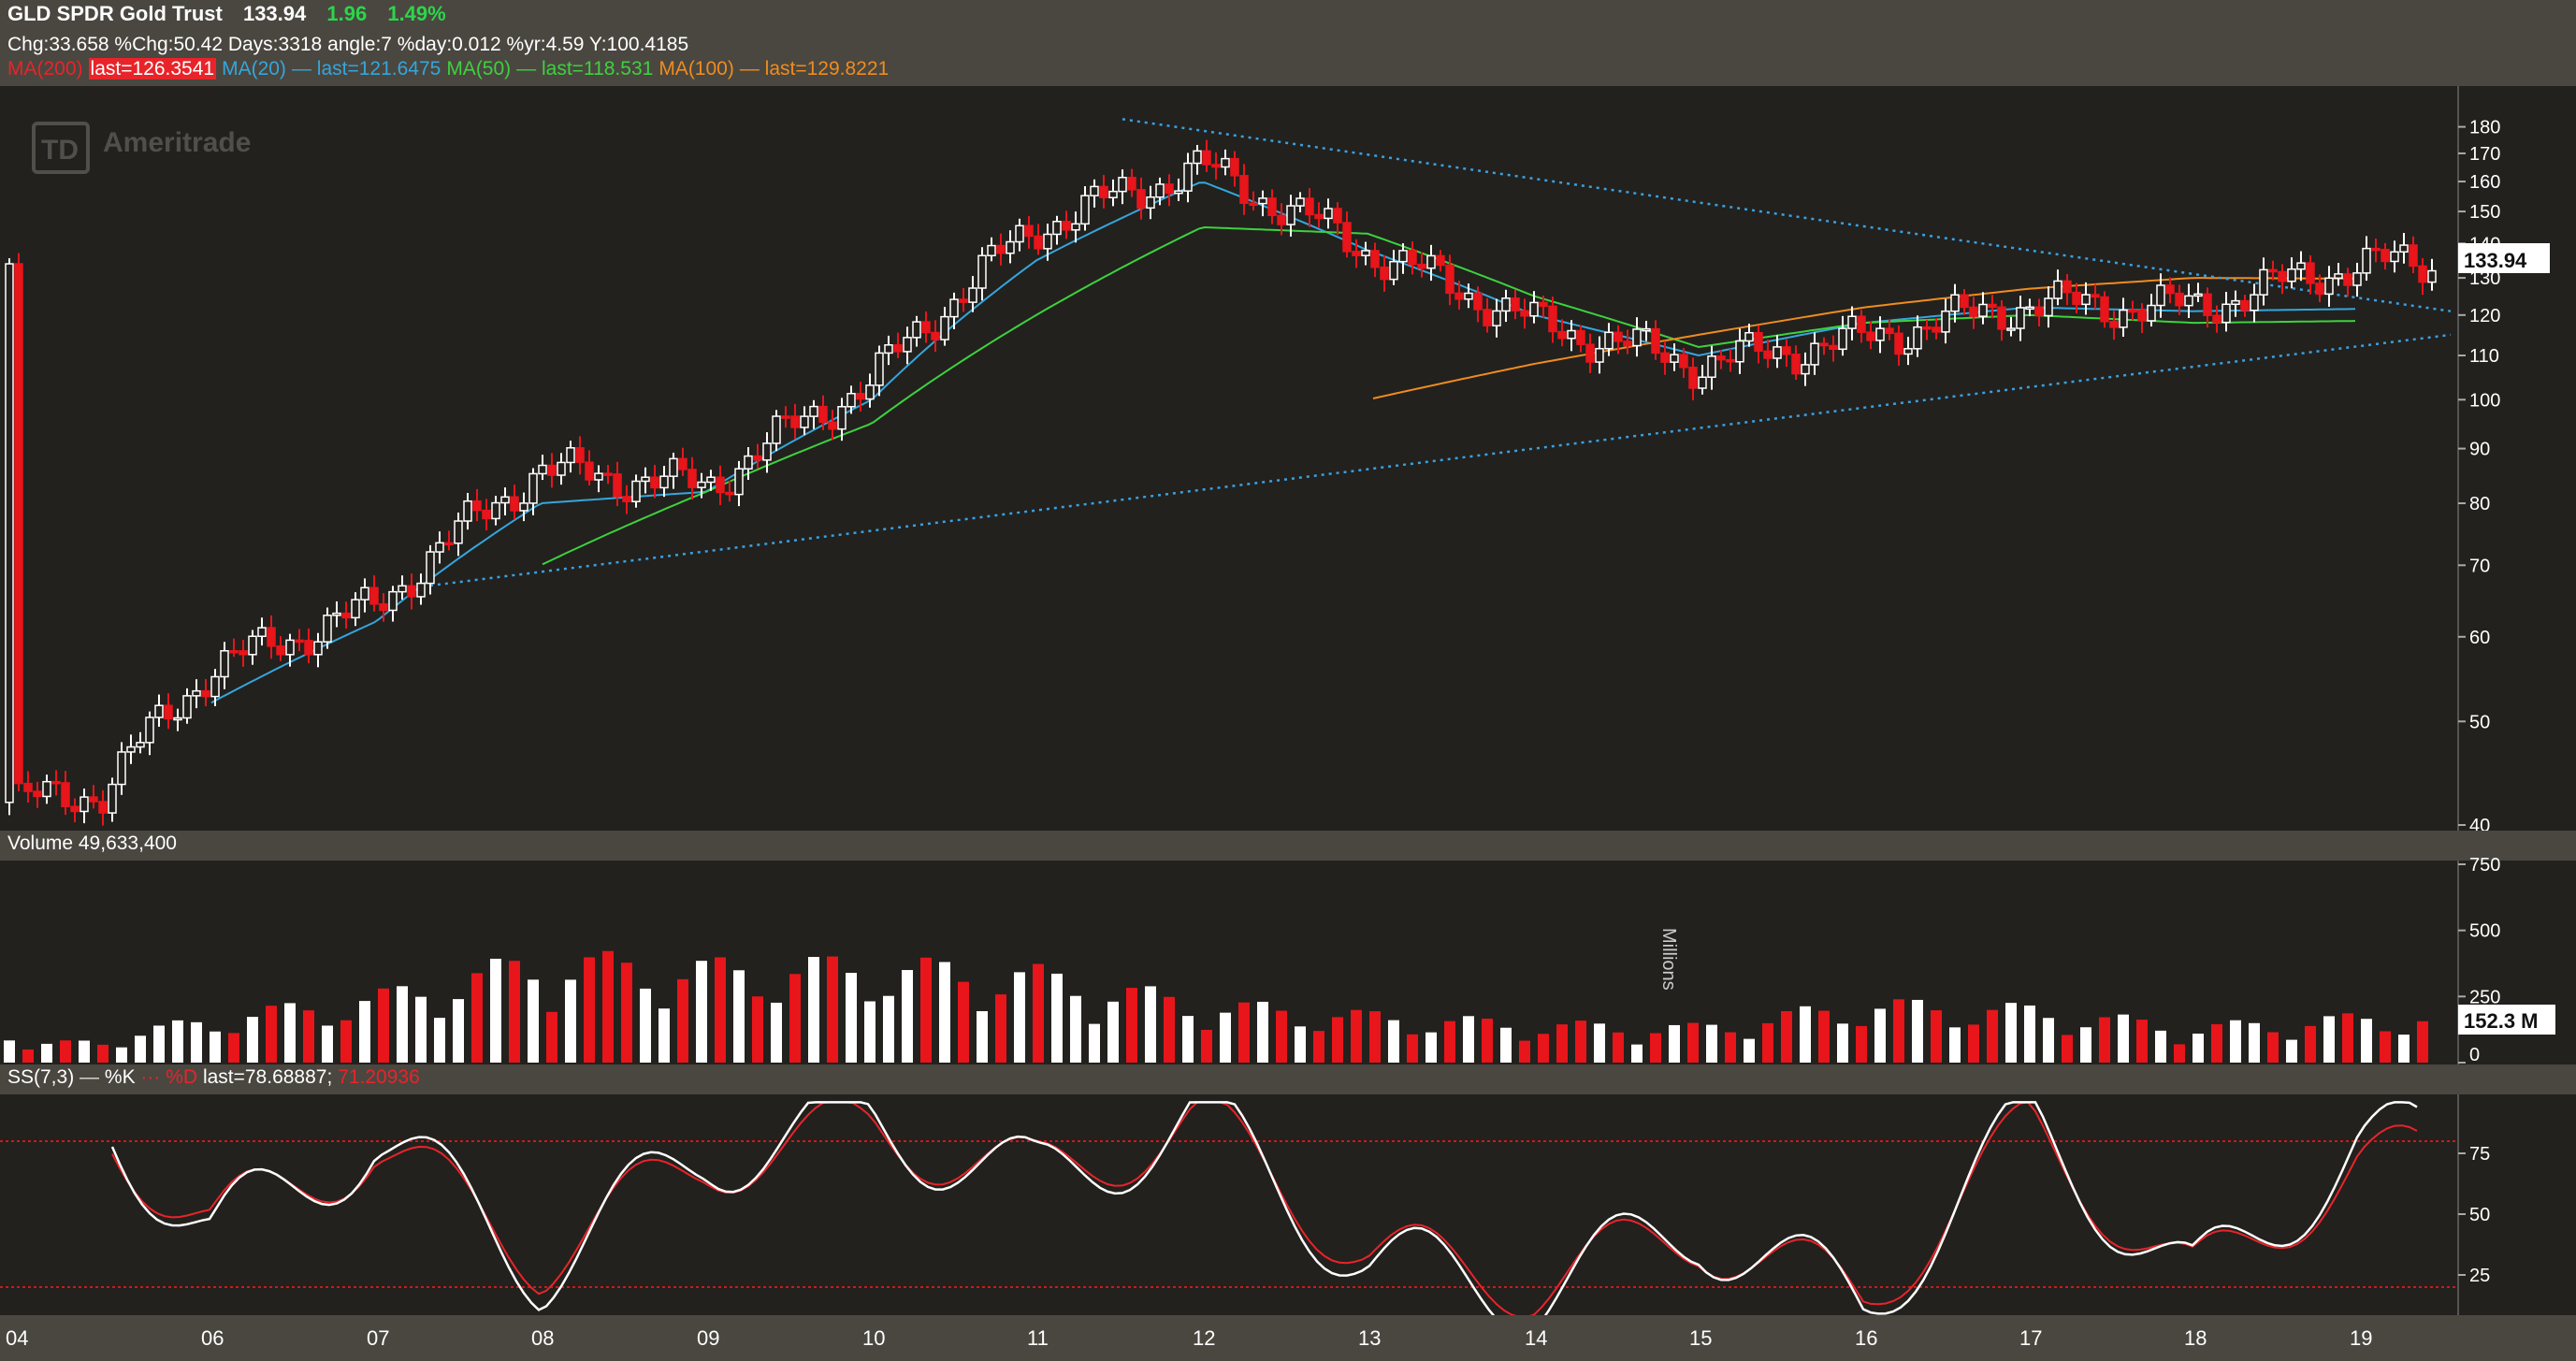 This screenshot has height=1361, width=2576. Describe the element at coordinates (267, 1077) in the screenshot. I see `stochastic-last: last=78.68887;` at that location.